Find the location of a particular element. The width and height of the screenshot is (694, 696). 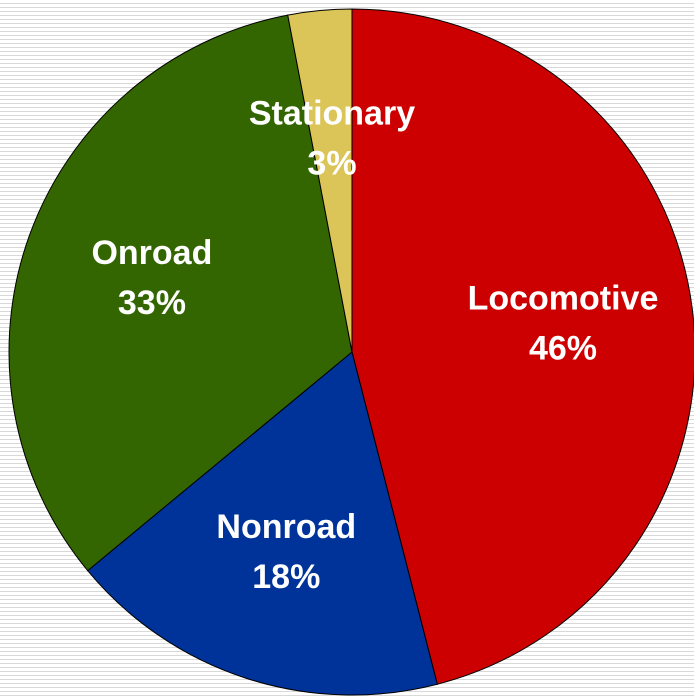

slice-value-label: 3% is located at coordinates (331, 163).